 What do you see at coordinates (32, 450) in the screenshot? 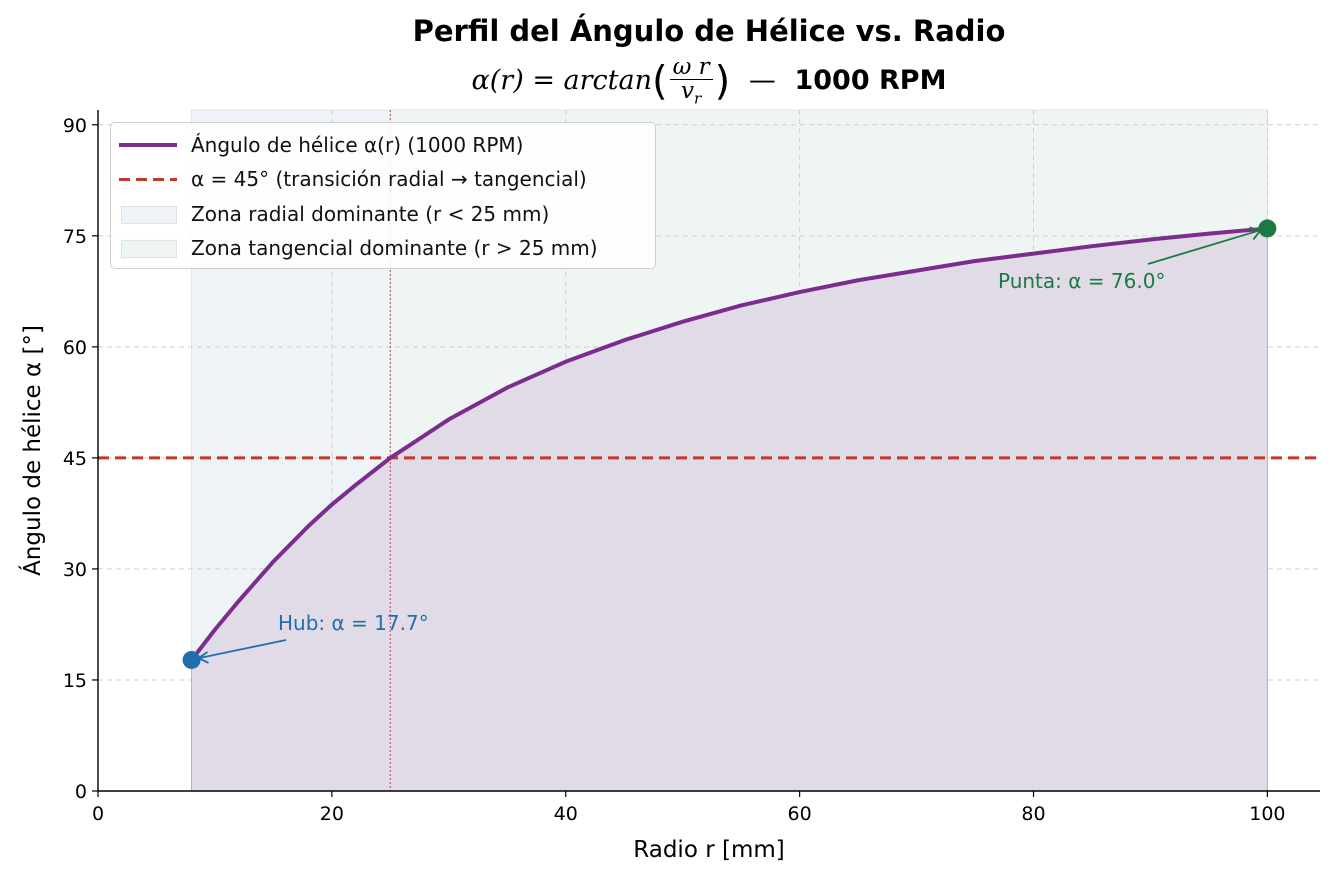
I see `y-axis-title: Ángulo de hélice α [°]` at bounding box center [32, 450].